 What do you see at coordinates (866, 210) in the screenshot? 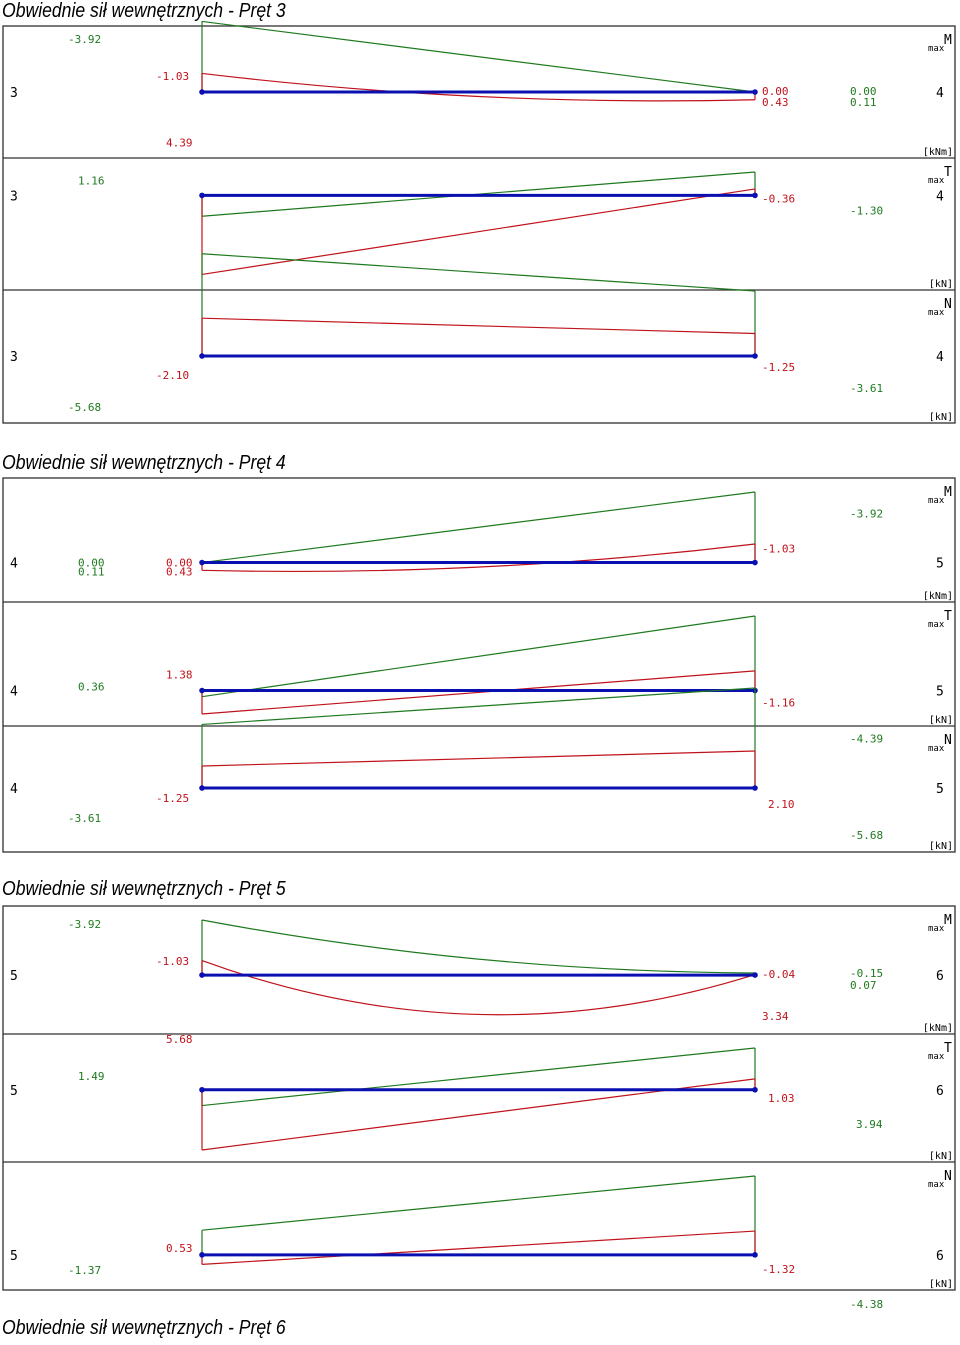
I see `value-label-green-right: -1.30` at bounding box center [866, 210].